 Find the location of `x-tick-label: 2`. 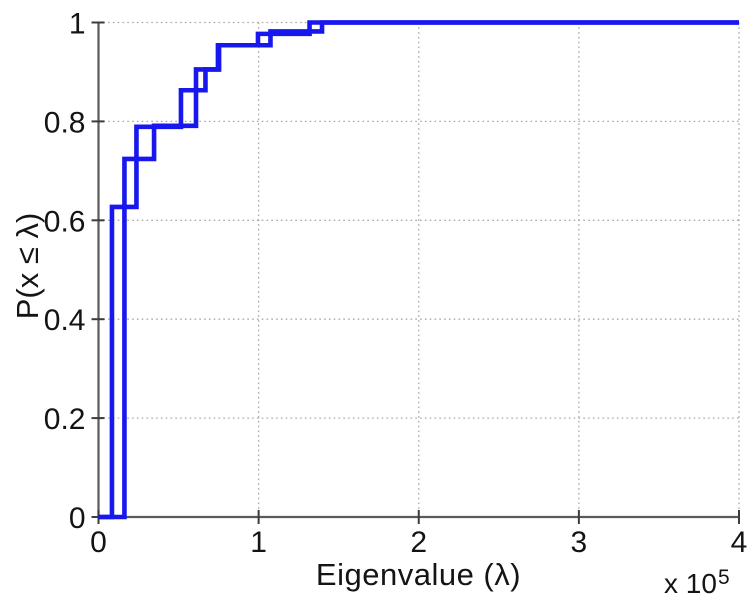

x-tick-label: 2 is located at coordinates (418, 542).